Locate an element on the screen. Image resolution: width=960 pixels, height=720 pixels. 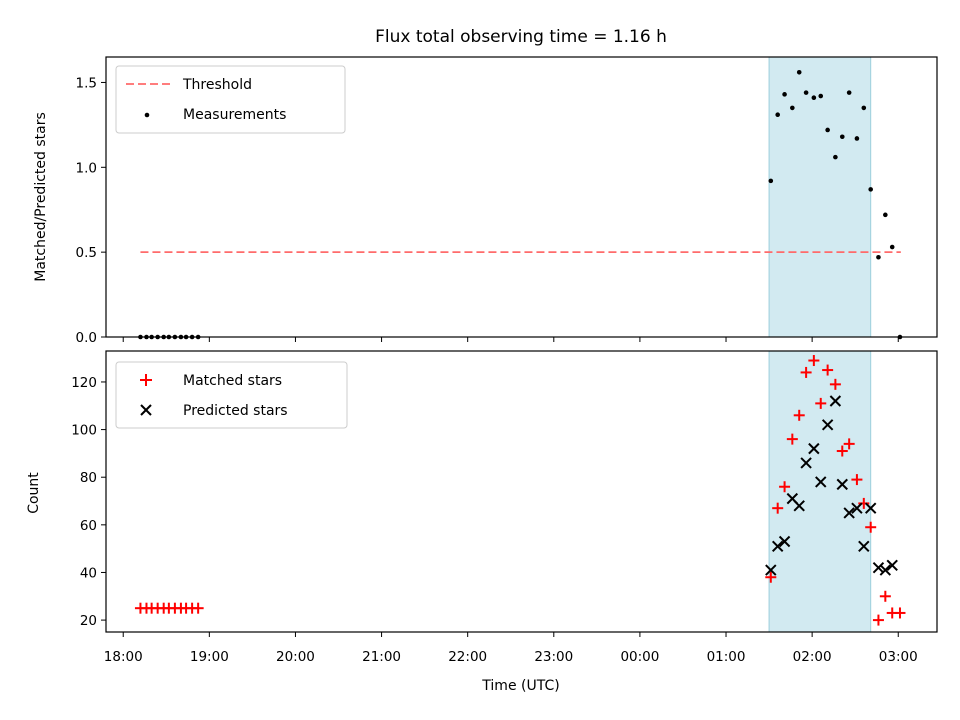
top-y-tick-label: 0.0 is located at coordinates (86, 338).